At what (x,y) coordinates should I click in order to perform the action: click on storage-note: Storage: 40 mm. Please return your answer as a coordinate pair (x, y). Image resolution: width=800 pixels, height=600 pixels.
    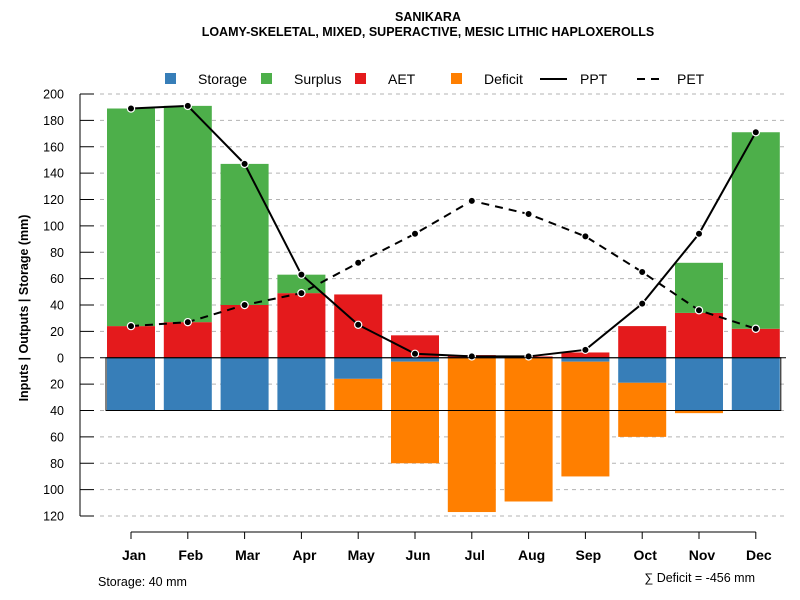
    Looking at the image, I should click on (142, 582).